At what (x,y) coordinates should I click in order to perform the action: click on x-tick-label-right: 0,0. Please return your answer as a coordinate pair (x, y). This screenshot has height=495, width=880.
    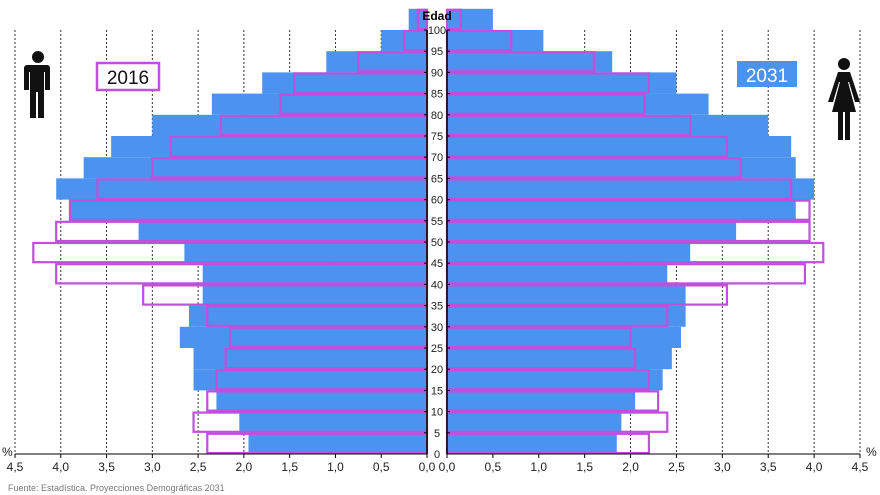
    Looking at the image, I should click on (447, 467).